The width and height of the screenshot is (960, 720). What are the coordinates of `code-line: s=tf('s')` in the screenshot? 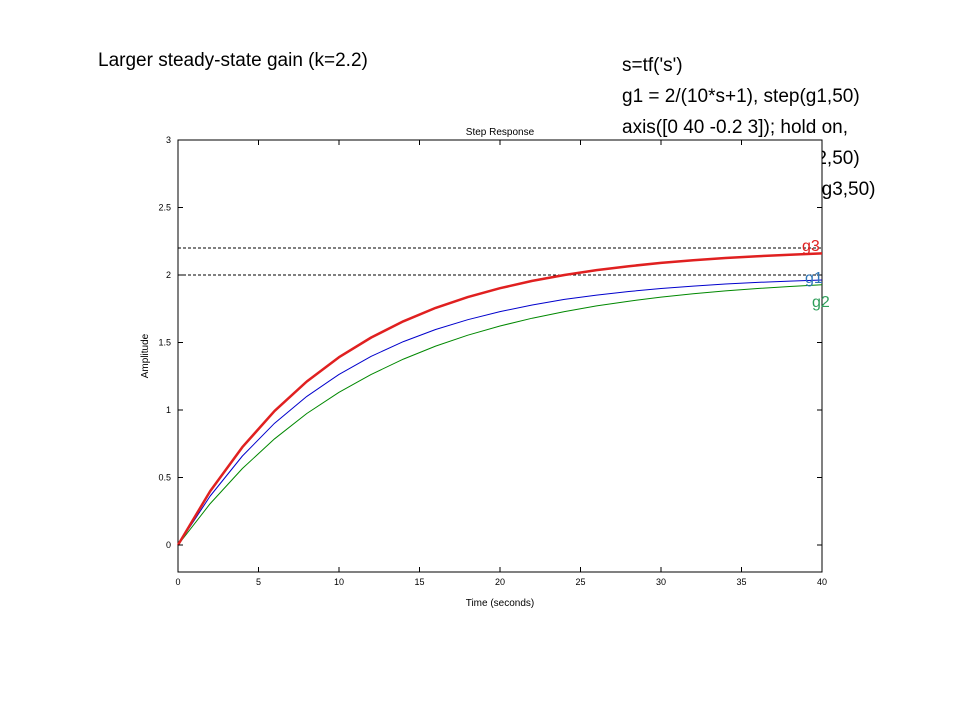 It's located at (652, 65).